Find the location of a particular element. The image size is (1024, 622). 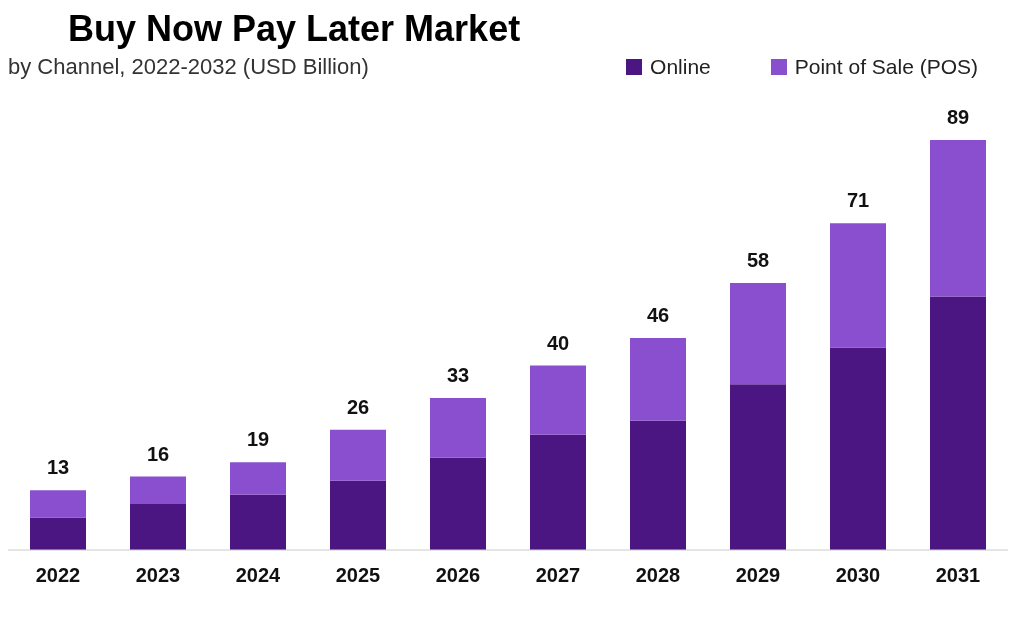

x-tick-label: 2029 is located at coordinates (758, 575).